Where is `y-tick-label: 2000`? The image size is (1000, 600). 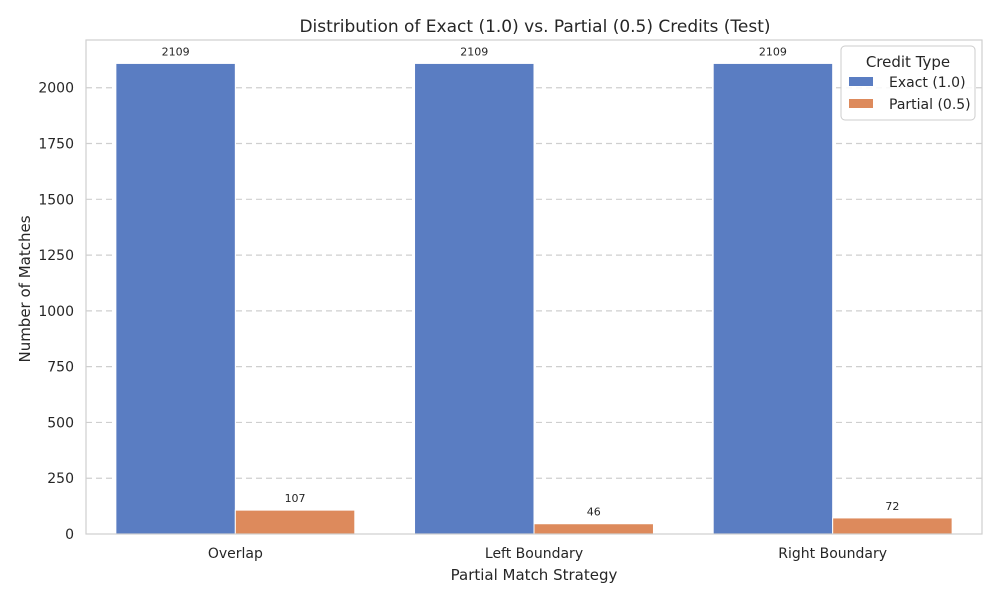 y-tick-label: 2000 is located at coordinates (56, 89).